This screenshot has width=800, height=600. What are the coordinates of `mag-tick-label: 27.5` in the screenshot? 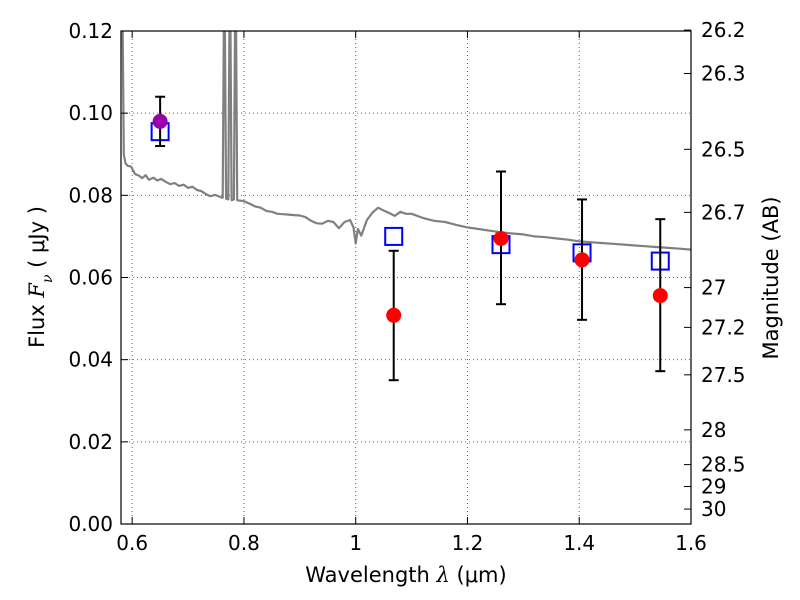 It's located at (723, 375).